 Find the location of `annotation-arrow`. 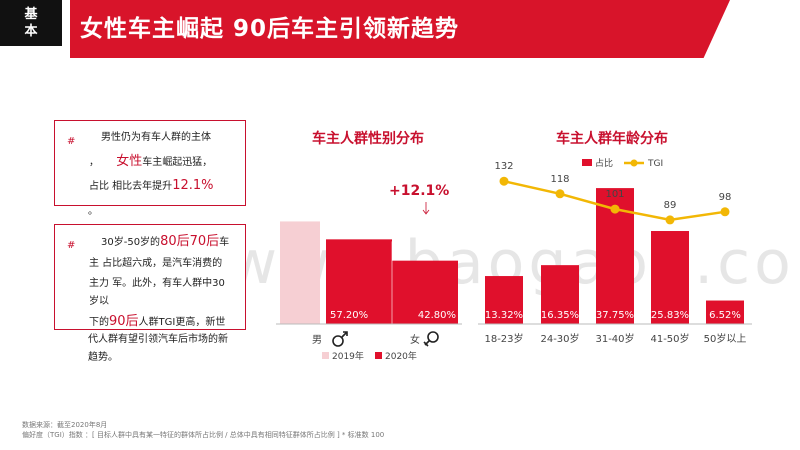

annotation-arrow is located at coordinates (426, 208).